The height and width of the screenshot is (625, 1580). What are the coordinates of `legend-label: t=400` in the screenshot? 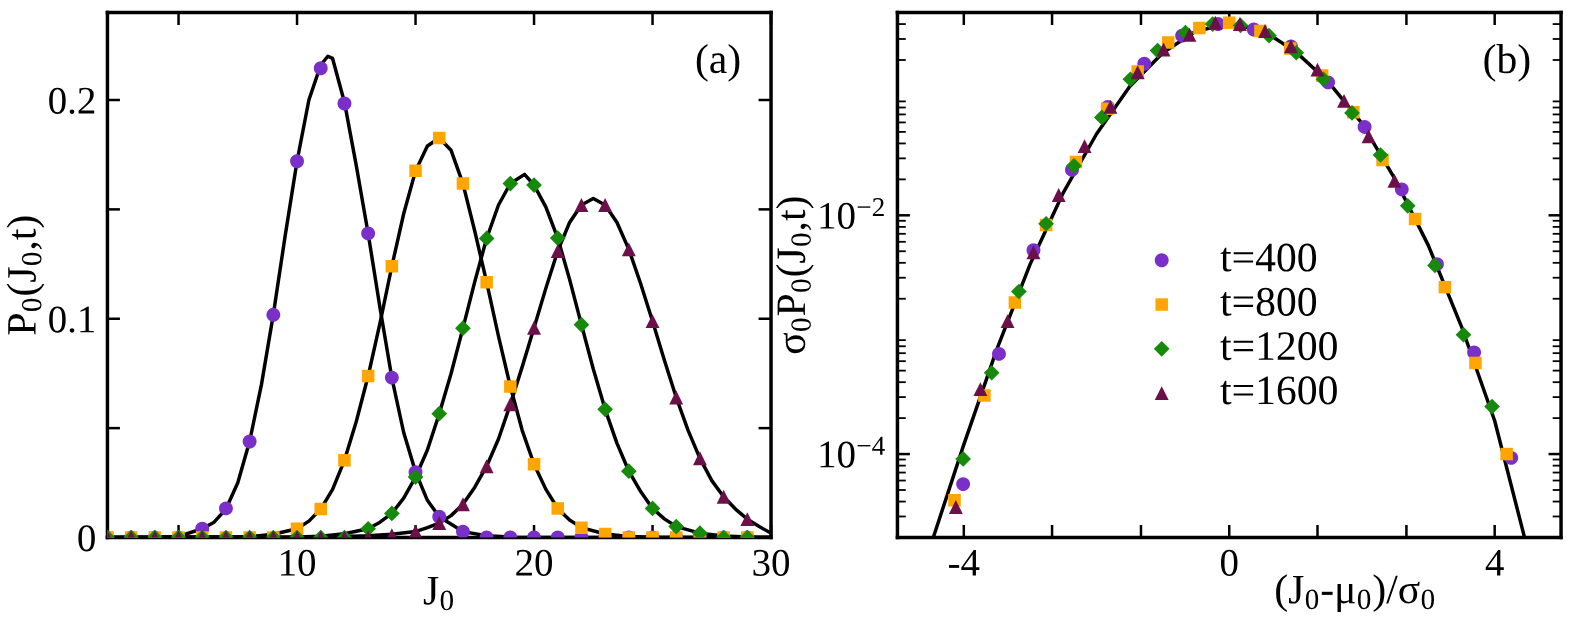 It's located at (1268, 257).